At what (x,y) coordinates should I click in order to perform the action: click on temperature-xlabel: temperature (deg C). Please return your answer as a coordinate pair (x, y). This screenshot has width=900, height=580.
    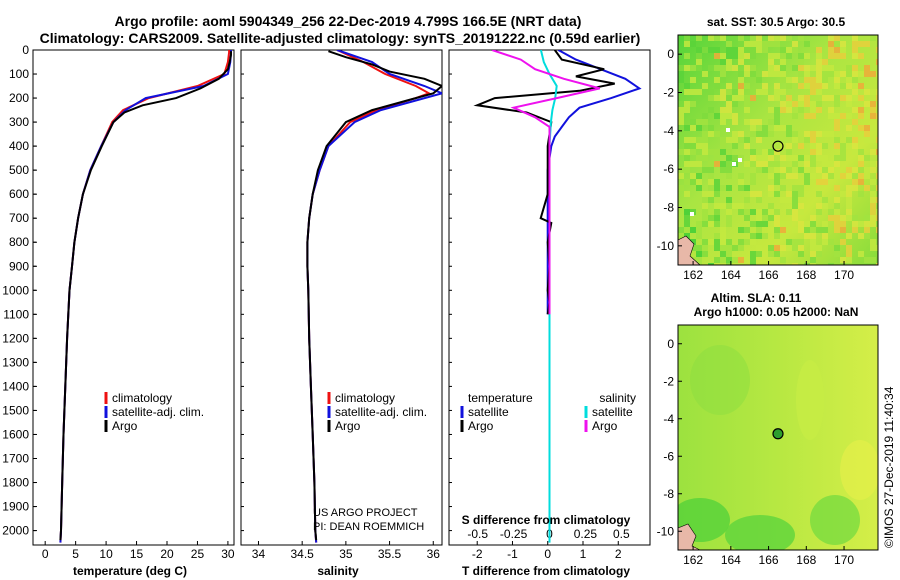
    Looking at the image, I should click on (130, 571).